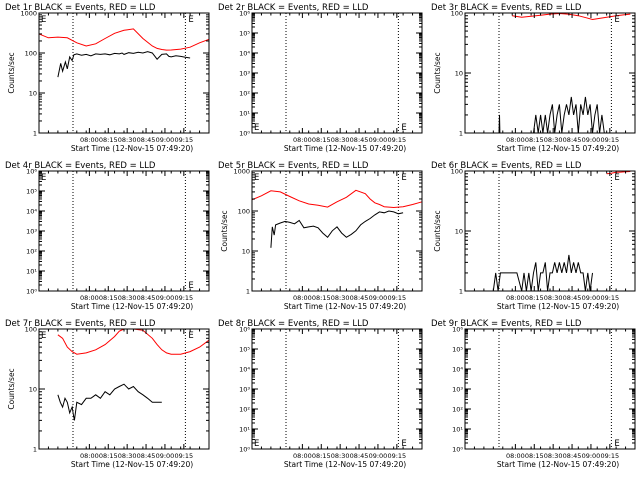 The image size is (640, 480). What do you see at coordinates (506, 324) in the screenshot?
I see `panel-title: Det 9r BLACK = Events, RED = LLD` at bounding box center [506, 324].